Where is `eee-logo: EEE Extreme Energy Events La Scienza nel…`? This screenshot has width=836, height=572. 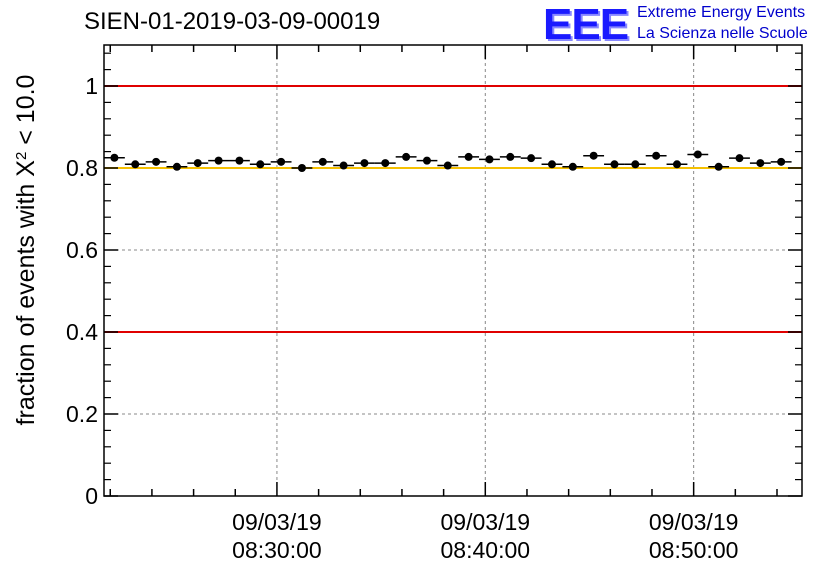 eee-logo: EEE Extreme Energy Events La Scienza nel… is located at coordinates (688, 24).